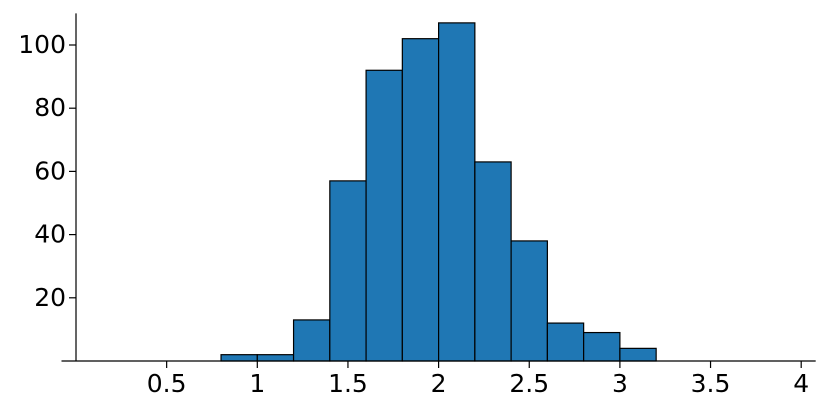  I want to click on x-tick-label: 2.5, so click(529, 383).